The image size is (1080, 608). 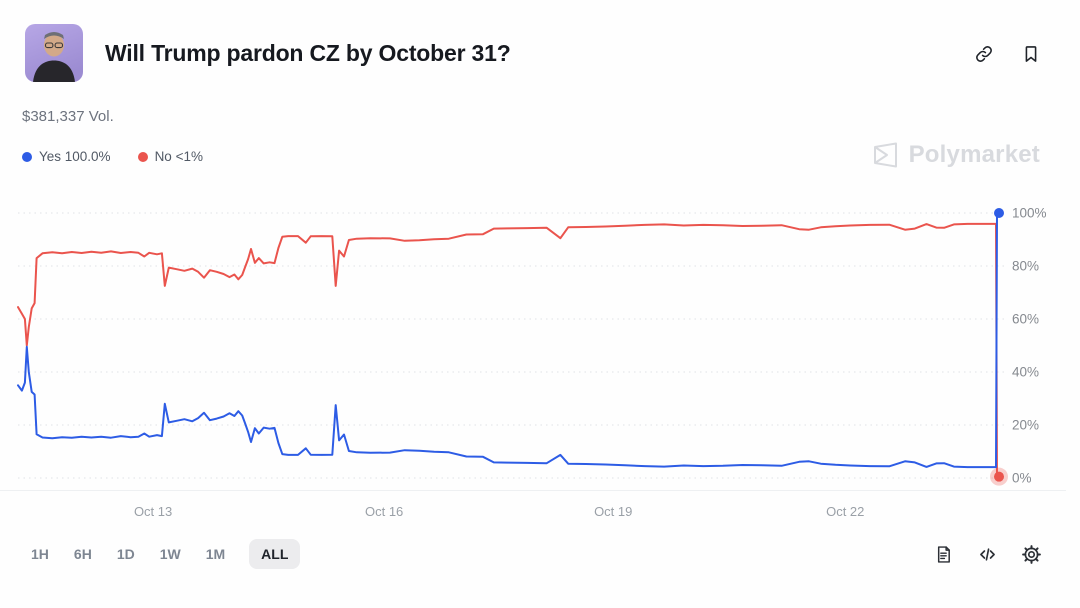 I want to click on polymarket-wordmark: Polymarket, so click(x=974, y=154).